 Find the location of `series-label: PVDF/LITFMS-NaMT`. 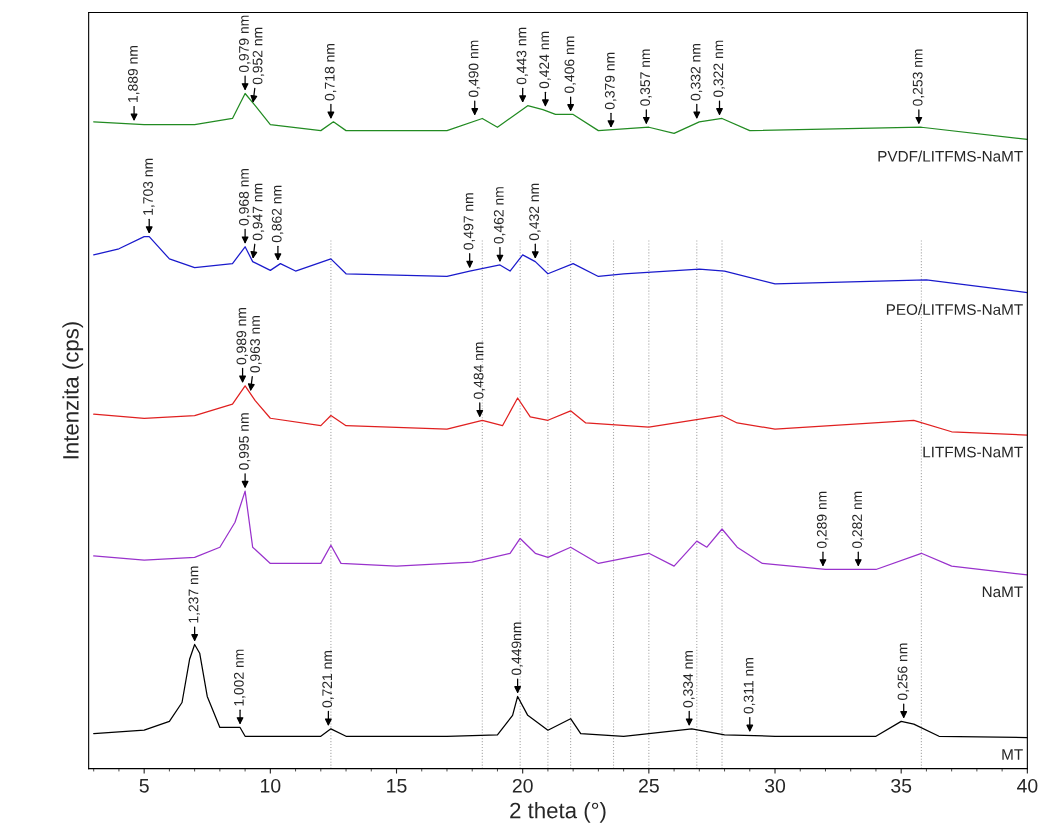

series-label: PVDF/LITFMS-NaMT is located at coordinates (950, 156).